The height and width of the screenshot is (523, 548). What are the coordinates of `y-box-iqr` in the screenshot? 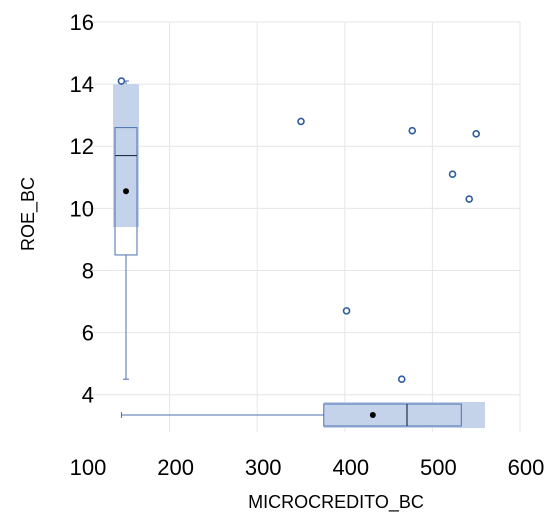 It's located at (126, 191).